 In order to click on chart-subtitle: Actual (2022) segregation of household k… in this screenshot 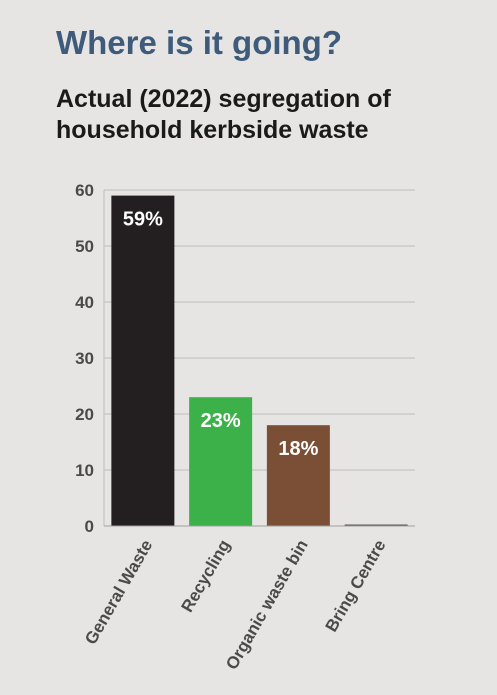, I will do `click(223, 114)`.